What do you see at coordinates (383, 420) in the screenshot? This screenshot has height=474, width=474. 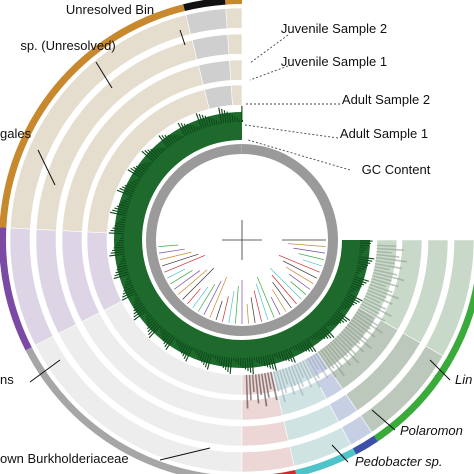 I see `bin-leader-line` at bounding box center [383, 420].